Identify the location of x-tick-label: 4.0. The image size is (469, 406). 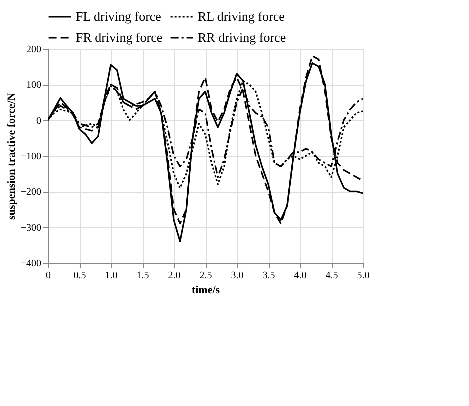
(300, 276).